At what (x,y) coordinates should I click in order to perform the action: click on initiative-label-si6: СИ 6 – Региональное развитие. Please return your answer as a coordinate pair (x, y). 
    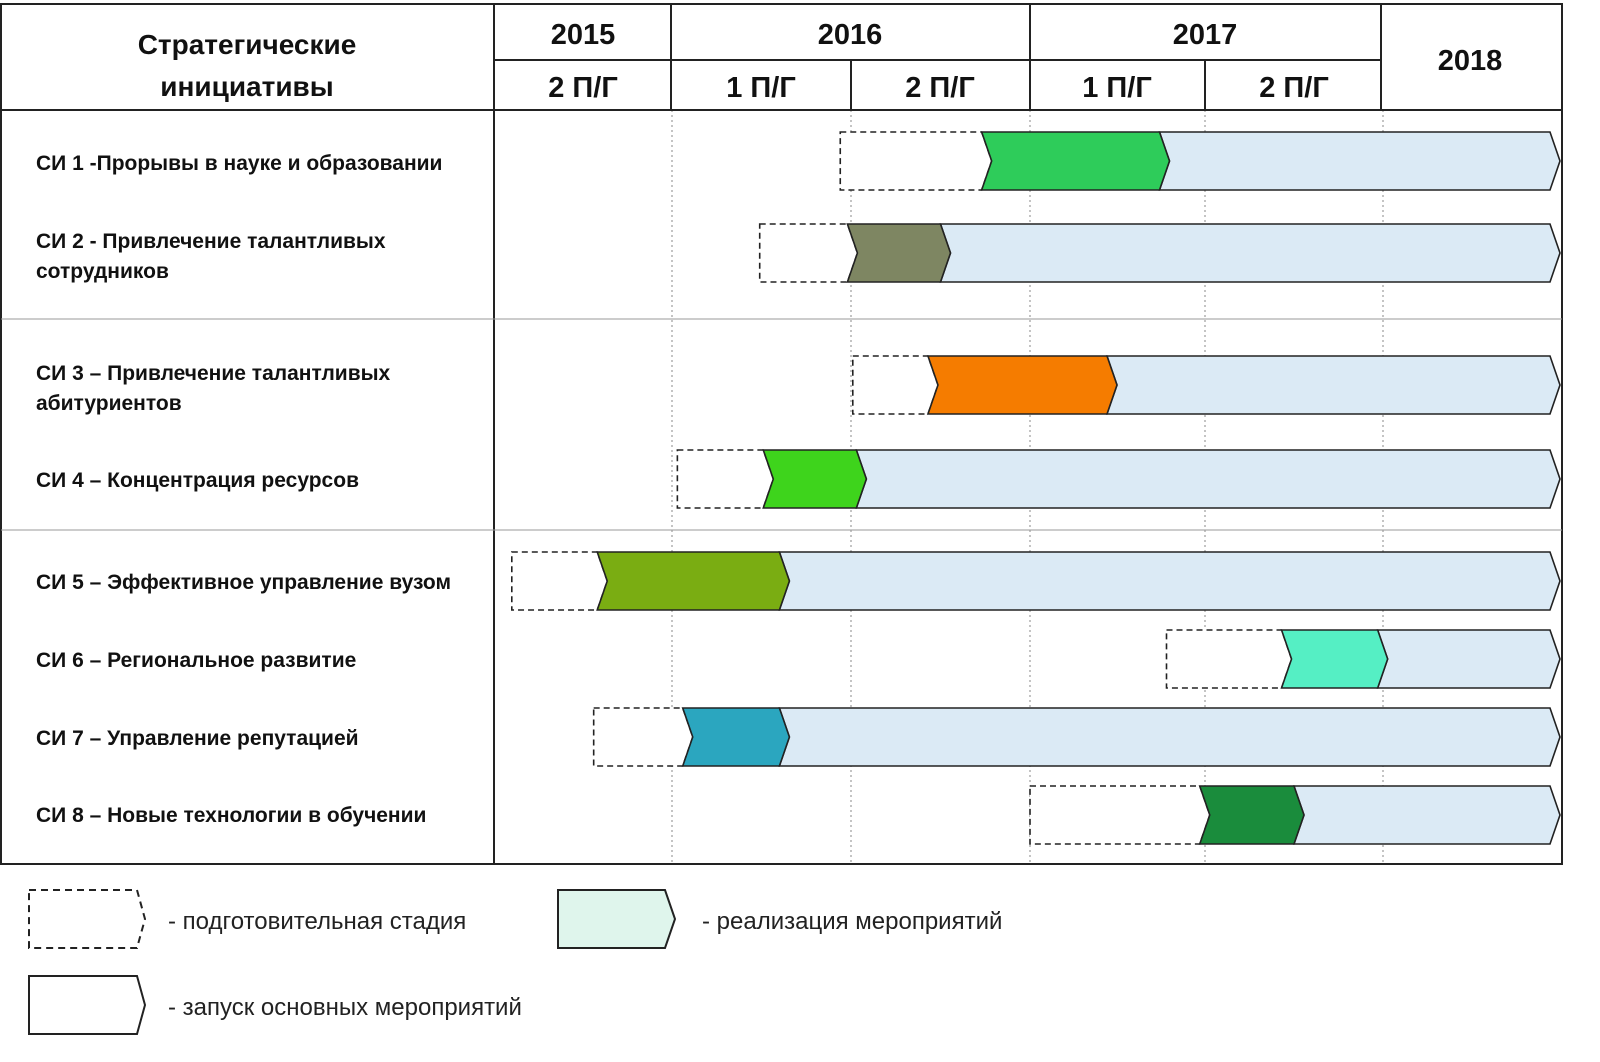
    Looking at the image, I should click on (196, 660).